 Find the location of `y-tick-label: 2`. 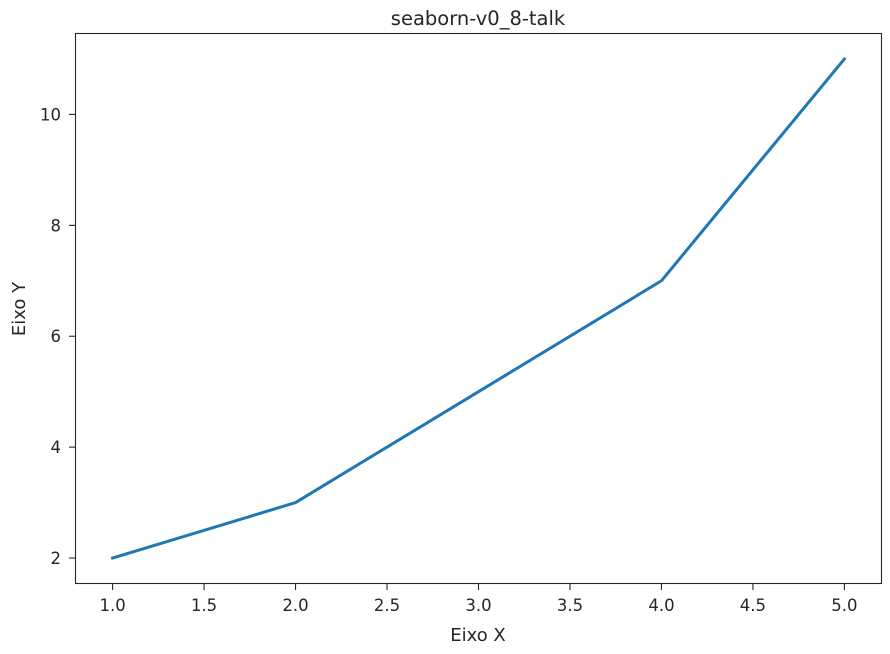

y-tick-label: 2 is located at coordinates (56, 558).